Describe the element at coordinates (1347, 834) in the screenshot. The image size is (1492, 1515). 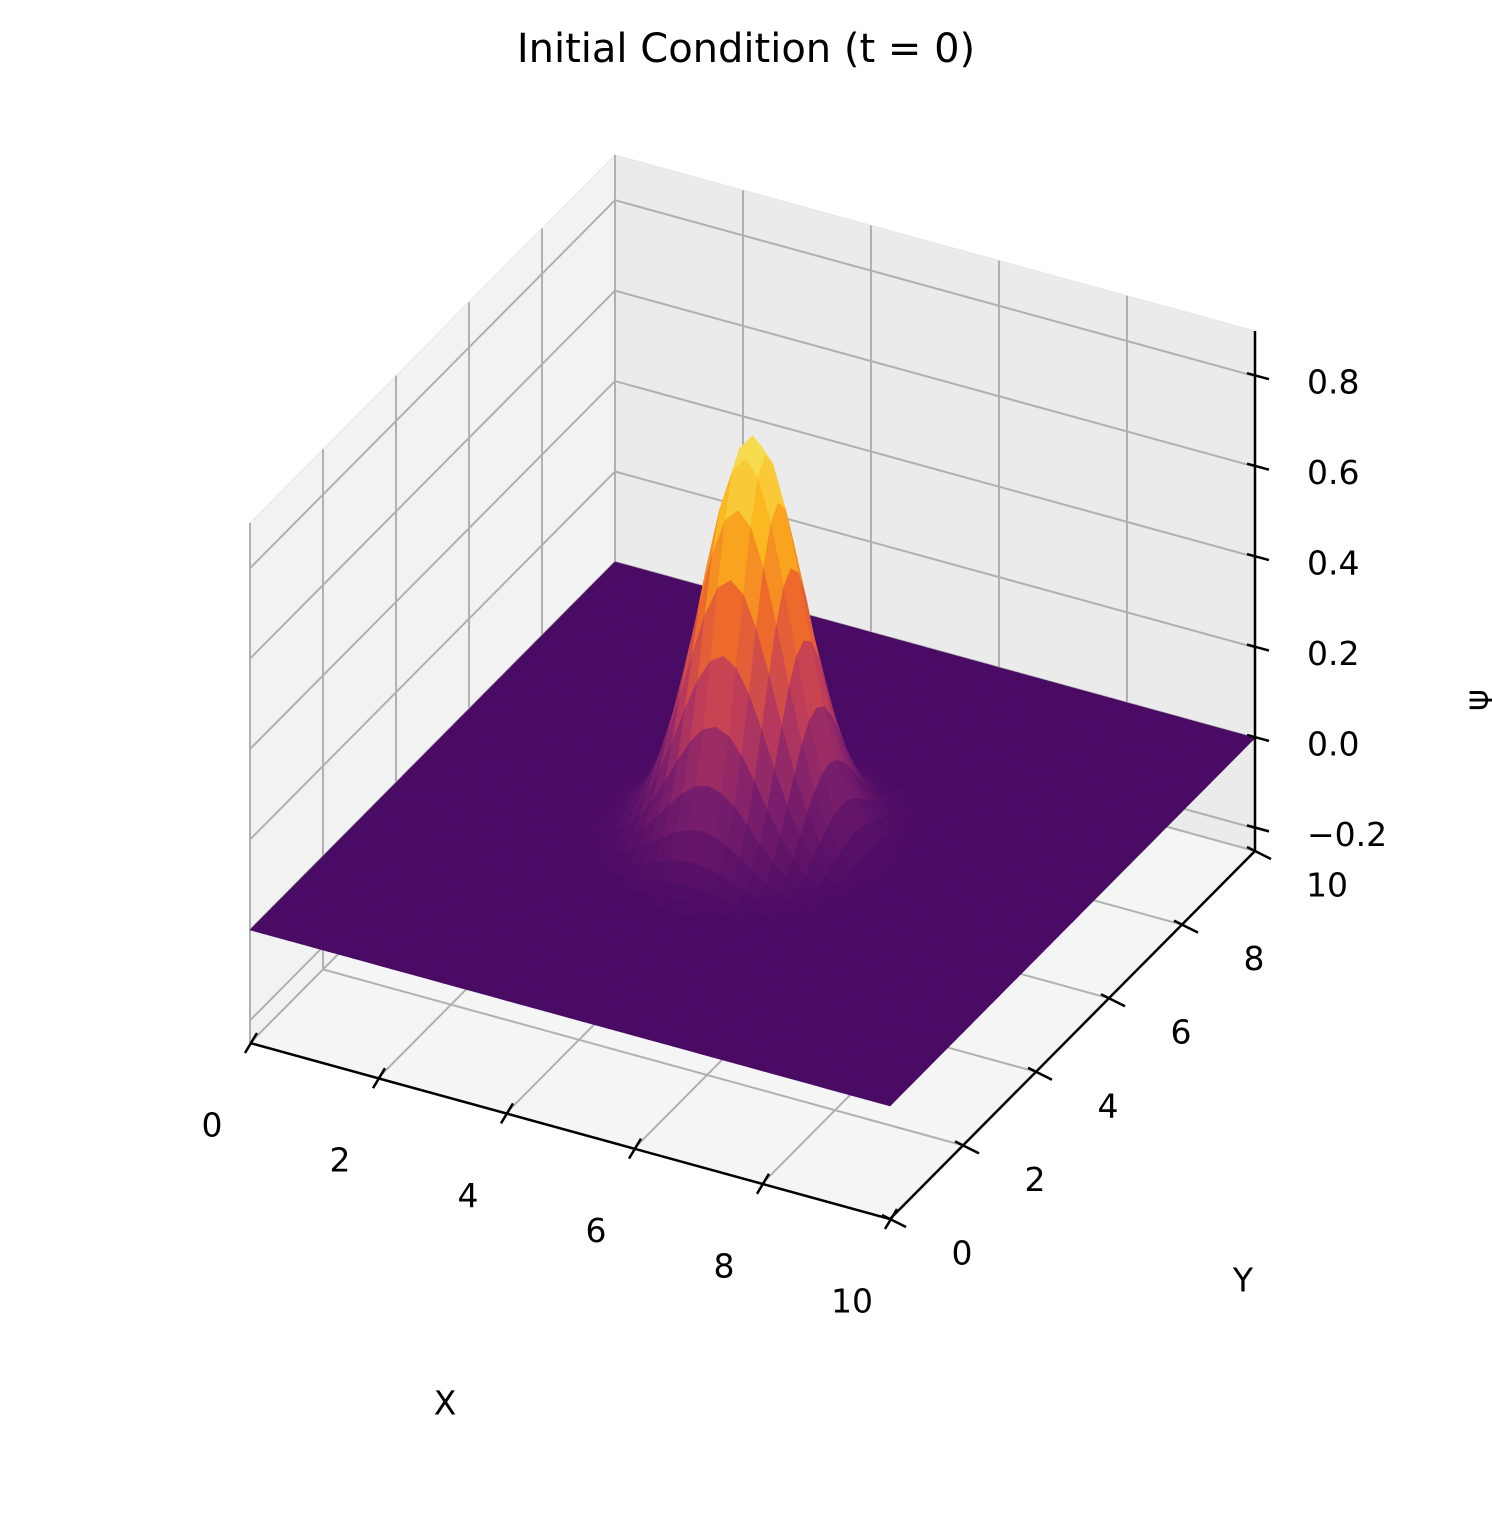
I see `z-tick-label: −0.2` at that location.